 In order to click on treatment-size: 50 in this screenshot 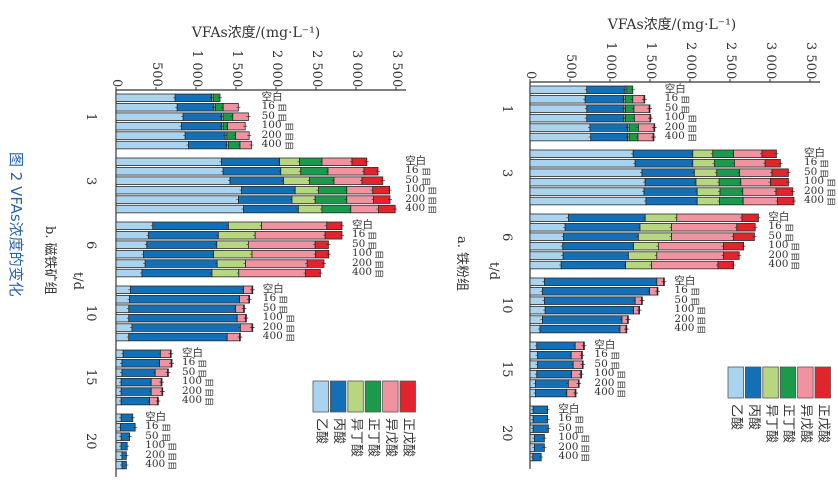, I will do `click(811, 171)`.